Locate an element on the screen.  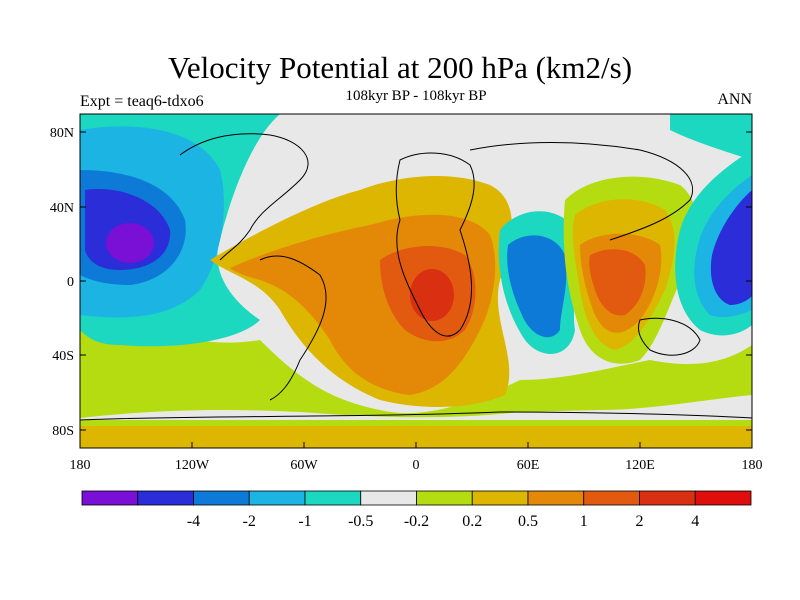
colorbar-label: 1 is located at coordinates (584, 521).